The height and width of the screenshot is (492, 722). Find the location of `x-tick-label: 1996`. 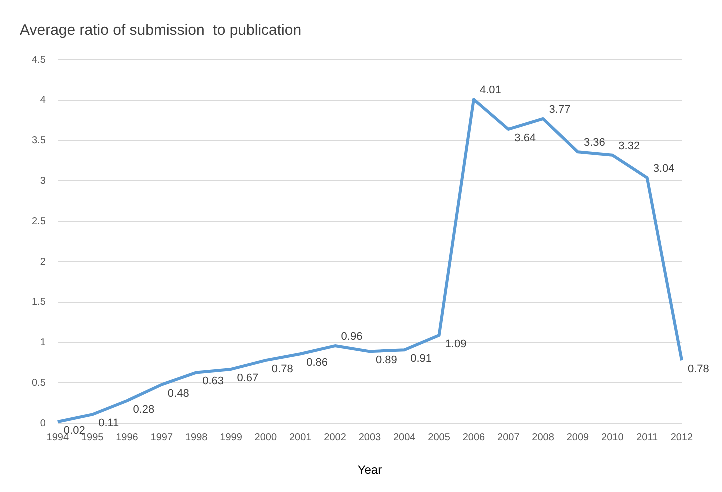

x-tick-label: 1996 is located at coordinates (127, 438).